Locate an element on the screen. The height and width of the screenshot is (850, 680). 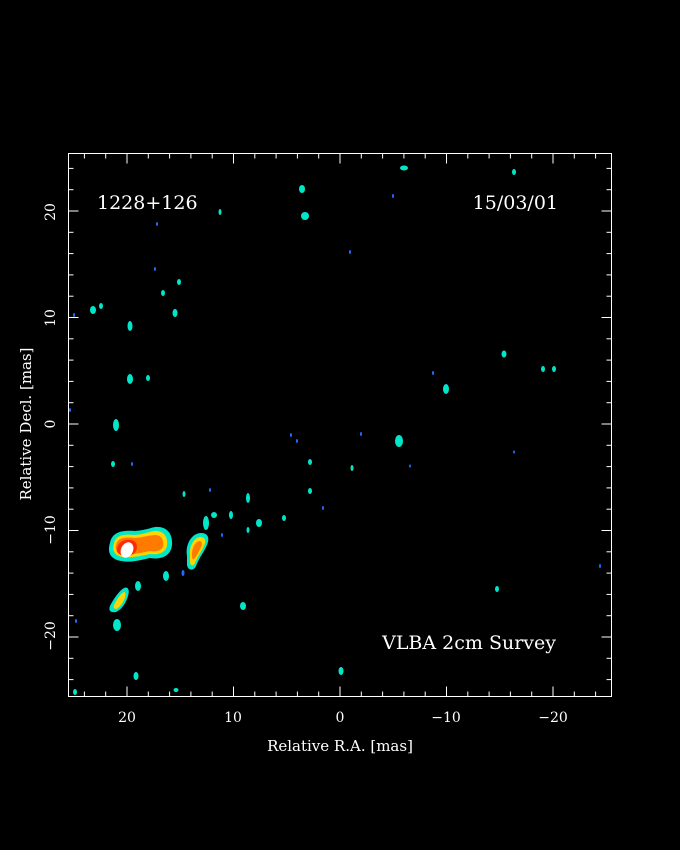
y-axis-tick-labels: −20 −10 0 10 20 is located at coordinates (51, 427).